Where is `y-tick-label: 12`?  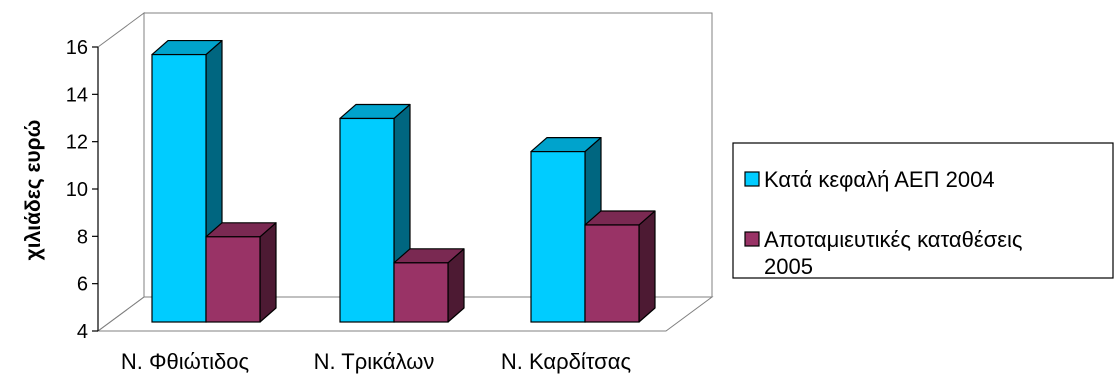
y-tick-label: 12 is located at coordinates (77, 143).